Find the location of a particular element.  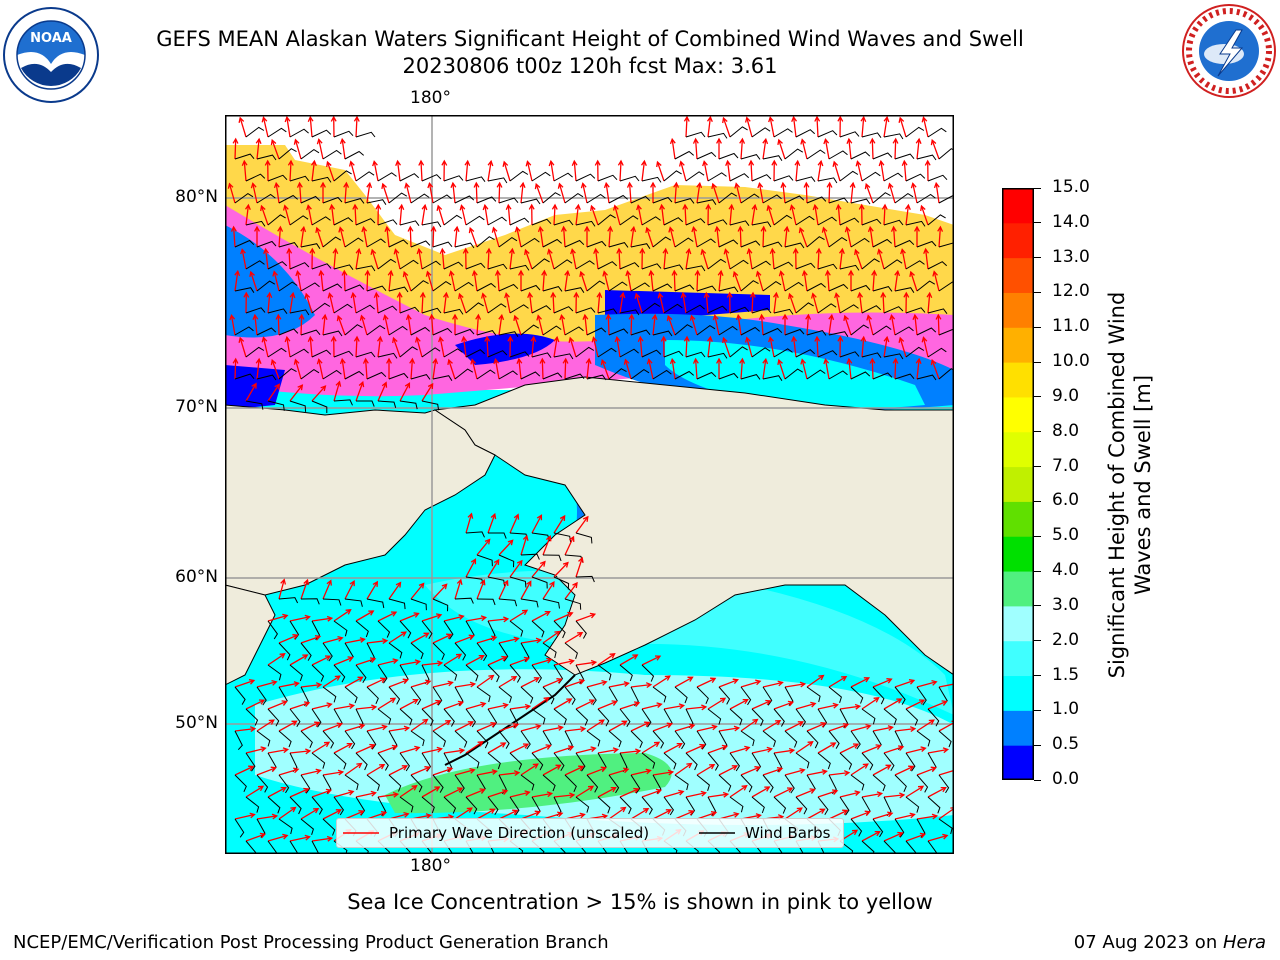

wind-barbs-legend-icon is located at coordinates (717, 833).